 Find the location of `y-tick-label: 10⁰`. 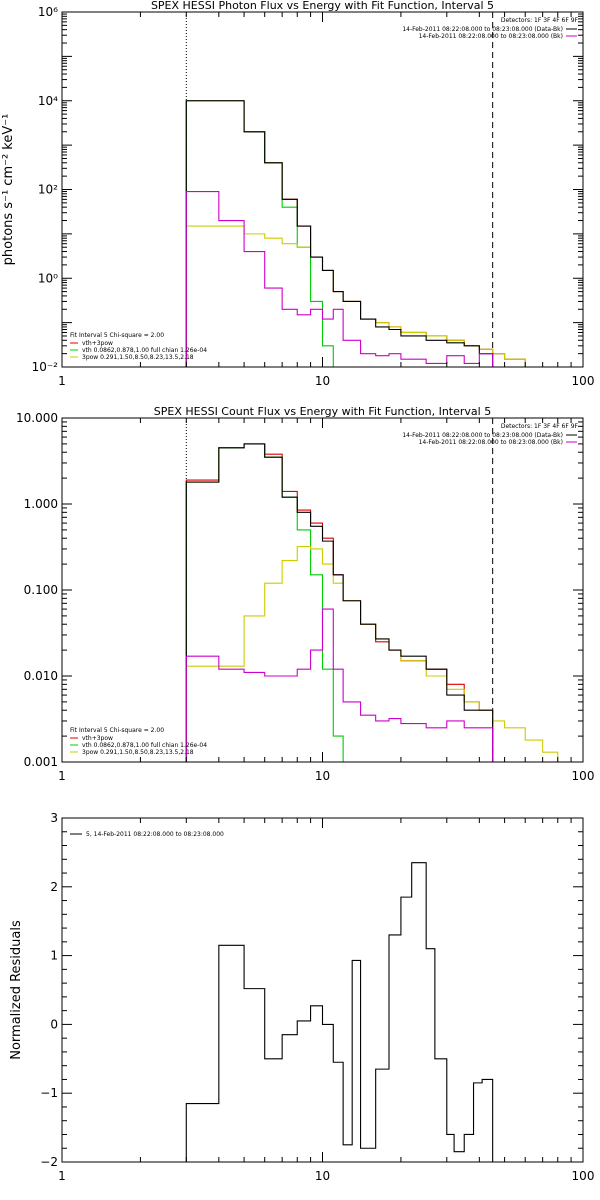

y-tick-label: 10⁰ is located at coordinates (48, 278).